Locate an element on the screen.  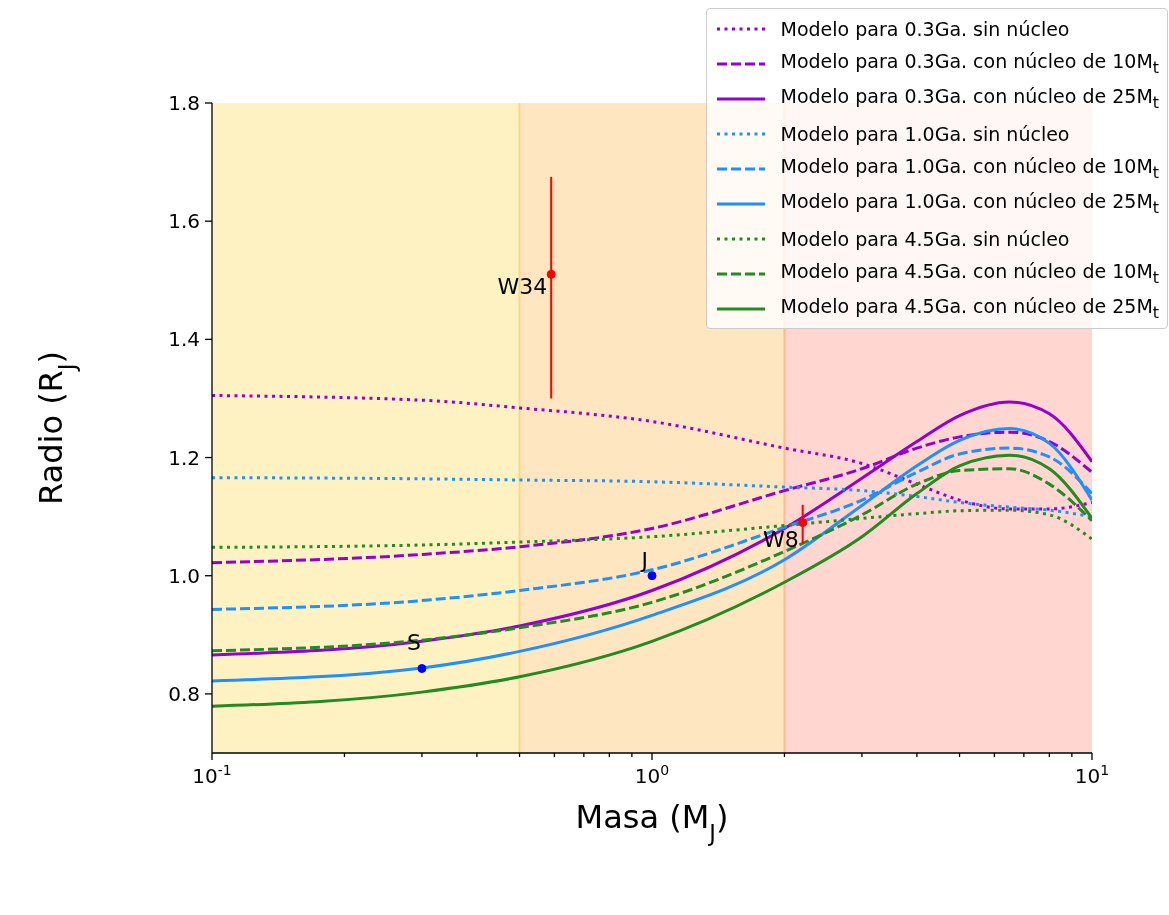
legend-label: Modelo para 1.0Ga. sin núcleo is located at coordinates (925, 133).